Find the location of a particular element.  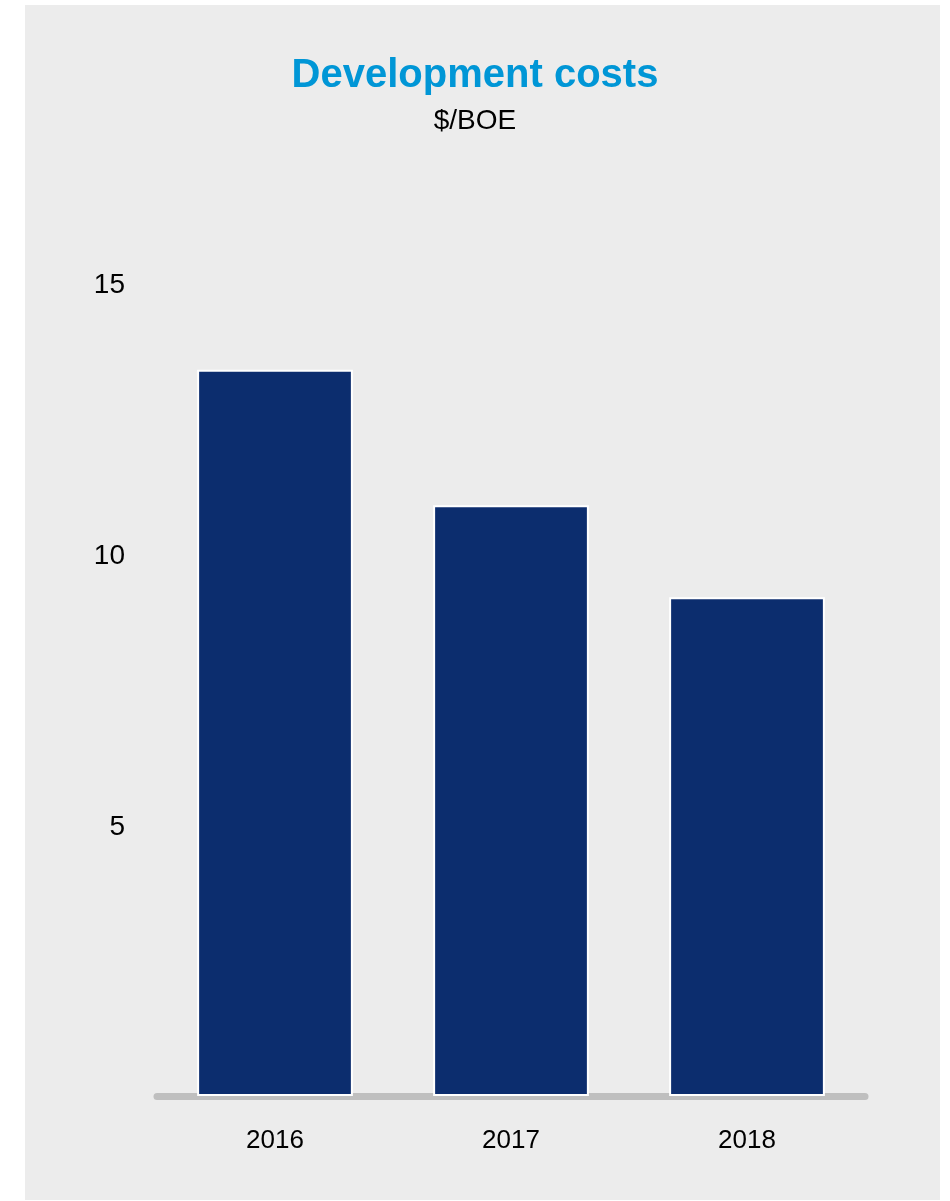

x-tick-label: 2018 is located at coordinates (747, 1139).